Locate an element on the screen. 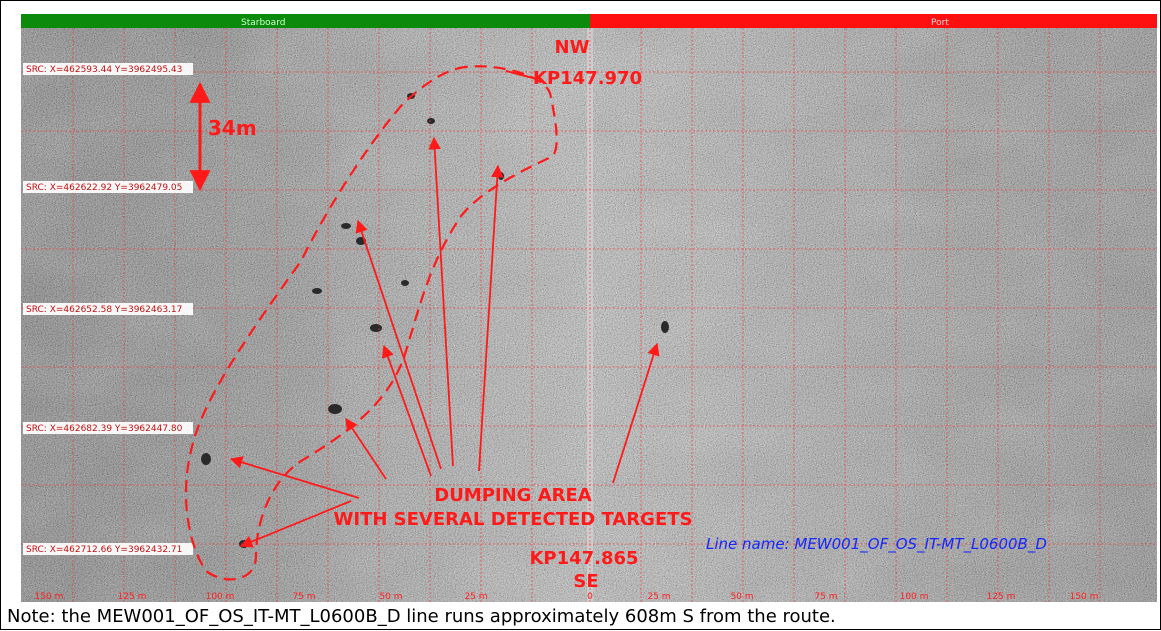  src-coordinate-label: SRC: X=462593.44 Y=3962495.43 is located at coordinates (108, 69).